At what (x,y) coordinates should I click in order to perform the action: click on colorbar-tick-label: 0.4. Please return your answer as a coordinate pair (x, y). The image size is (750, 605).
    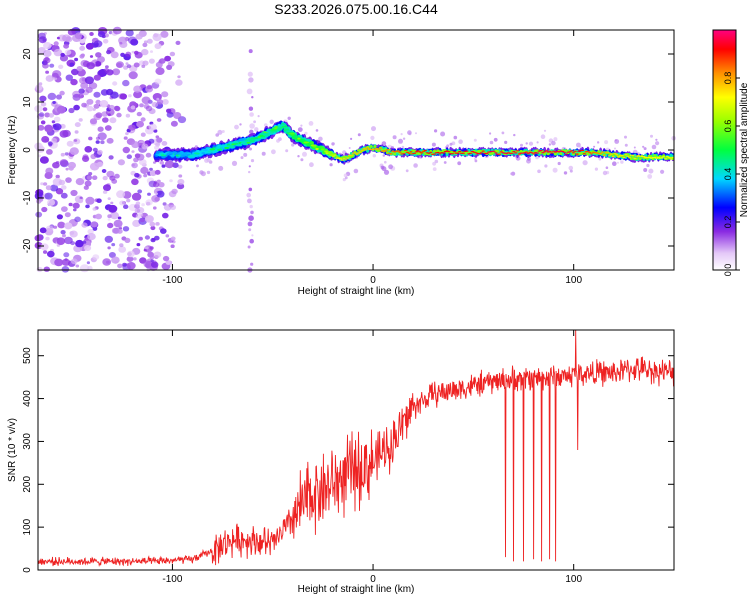
    Looking at the image, I should click on (728, 174).